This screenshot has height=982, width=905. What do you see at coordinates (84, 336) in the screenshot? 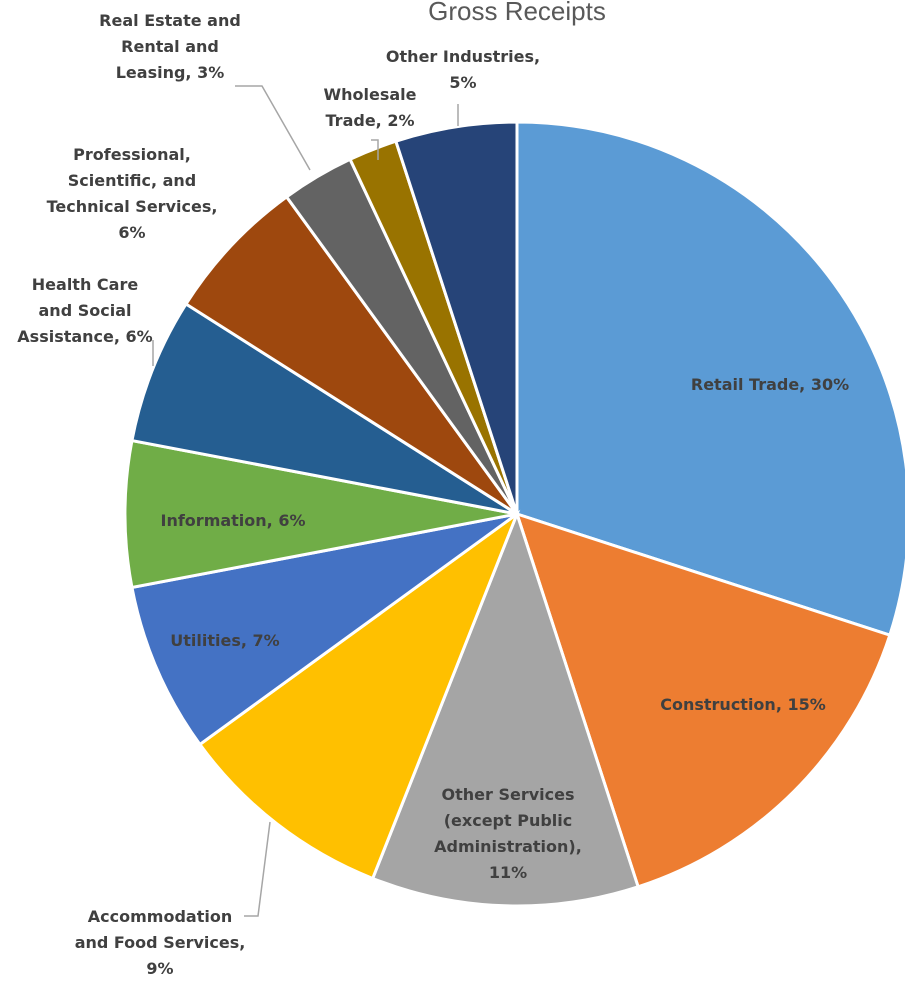
I see `data-label-line: Assistance, 6%` at bounding box center [84, 336].